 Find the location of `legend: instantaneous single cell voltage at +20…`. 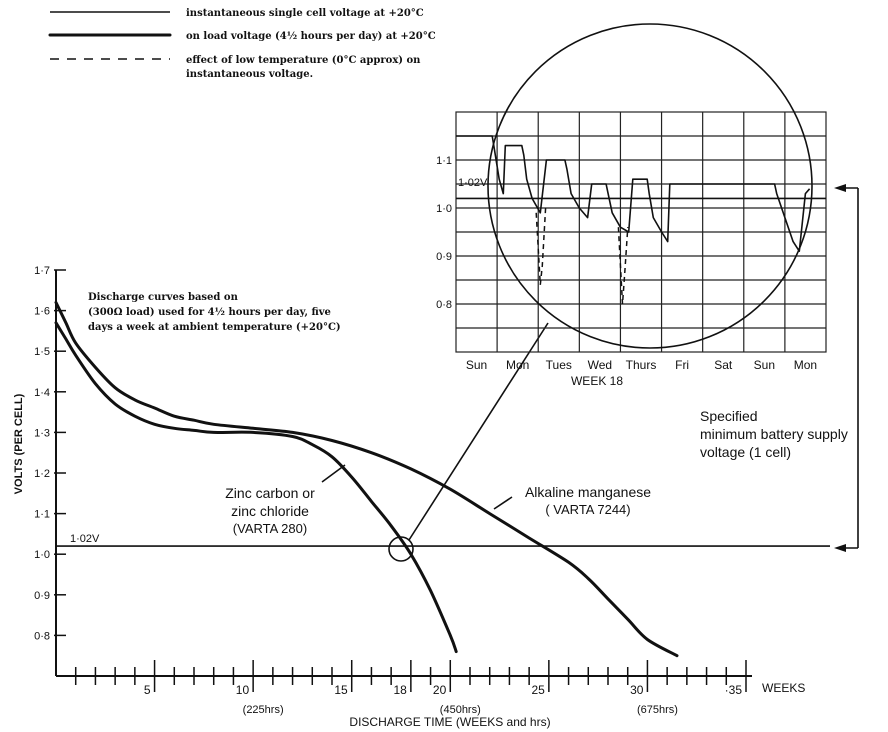

legend: instantaneous single cell voltage at +20… is located at coordinates (242, 44).